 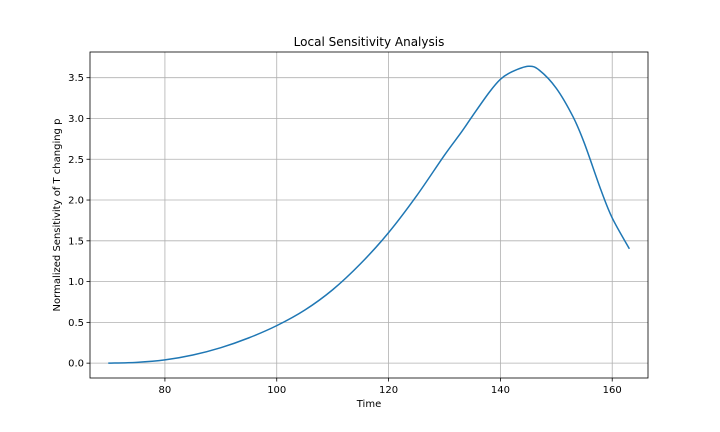 I want to click on y-tick-label: 3.5, so click(x=76, y=78).